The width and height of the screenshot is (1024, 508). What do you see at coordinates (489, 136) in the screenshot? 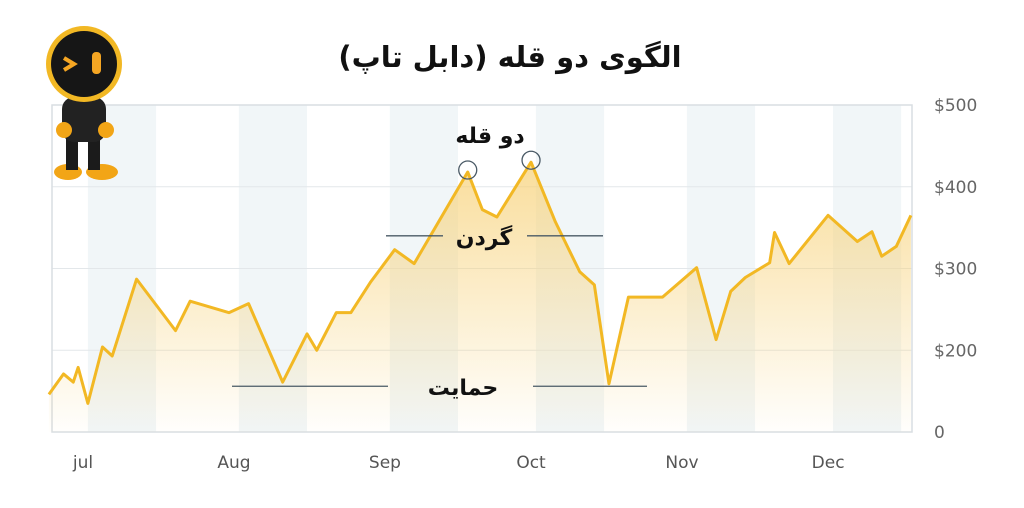
I see `peaks-label: دو قله` at bounding box center [489, 136].